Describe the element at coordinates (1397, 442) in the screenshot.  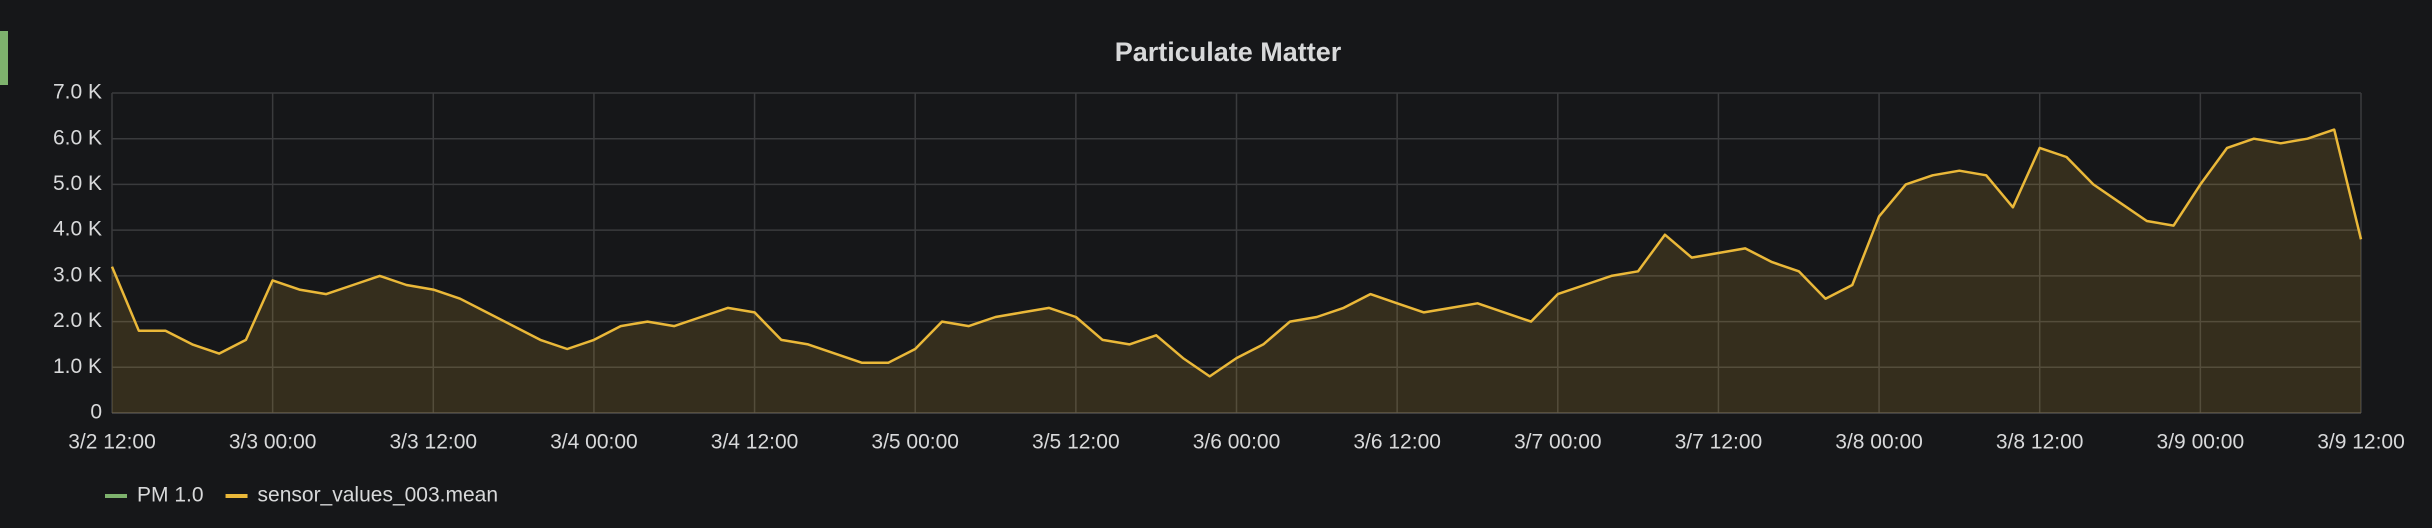
I see `x-tick-label: 3/6 12:00` at that location.